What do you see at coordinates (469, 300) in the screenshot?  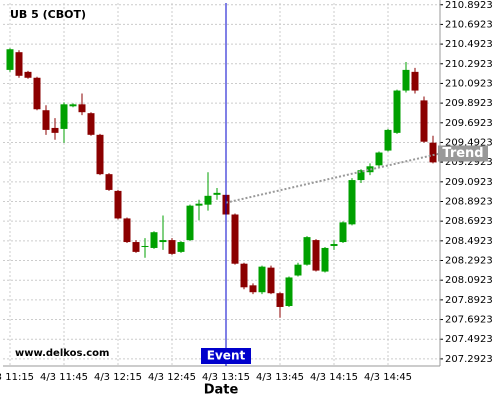 I see `y-tick-label: 207.8923` at bounding box center [469, 300].